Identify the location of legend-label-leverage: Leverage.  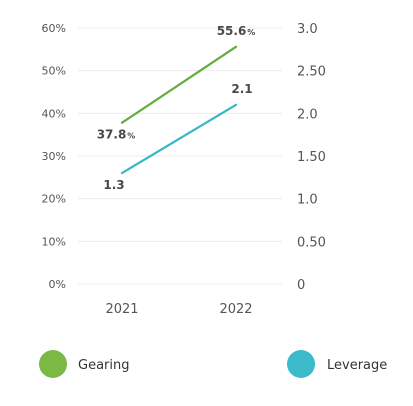
(357, 365).